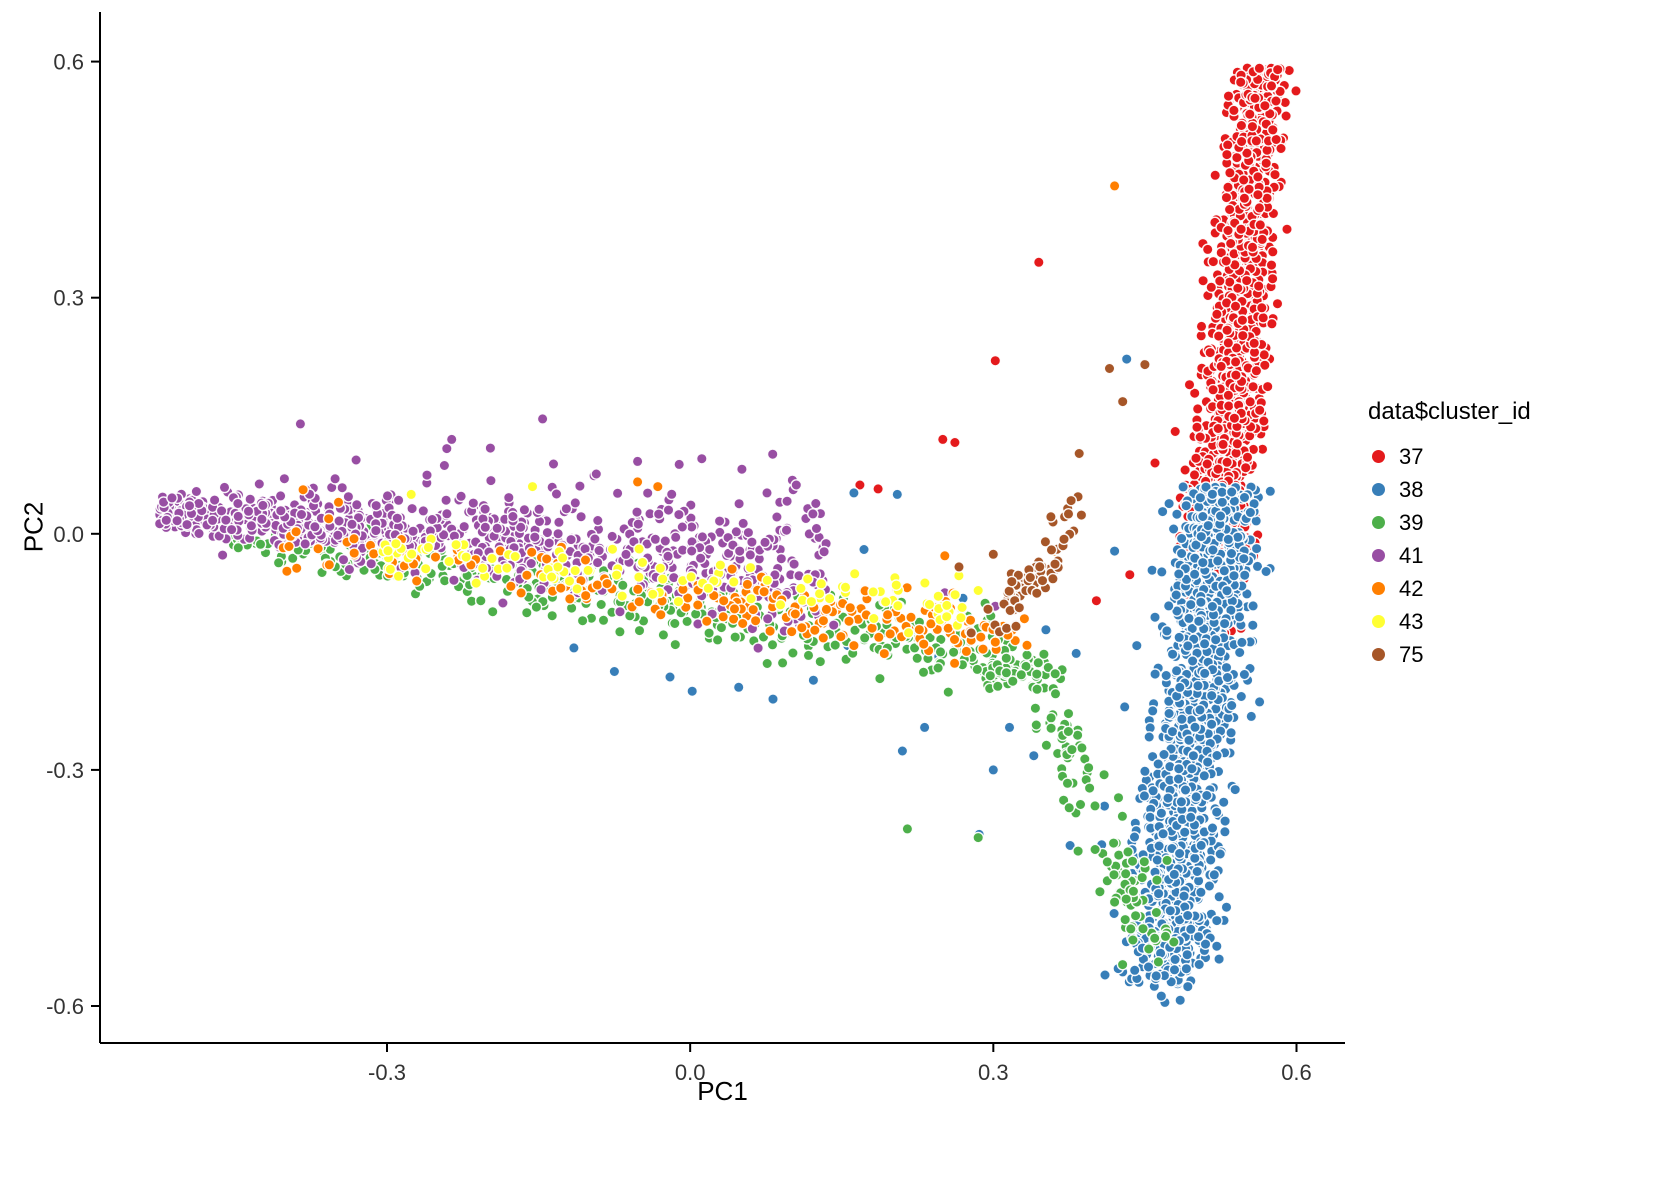  What do you see at coordinates (1411, 555) in the screenshot?
I see `legend-entry-label: 41` at bounding box center [1411, 555].